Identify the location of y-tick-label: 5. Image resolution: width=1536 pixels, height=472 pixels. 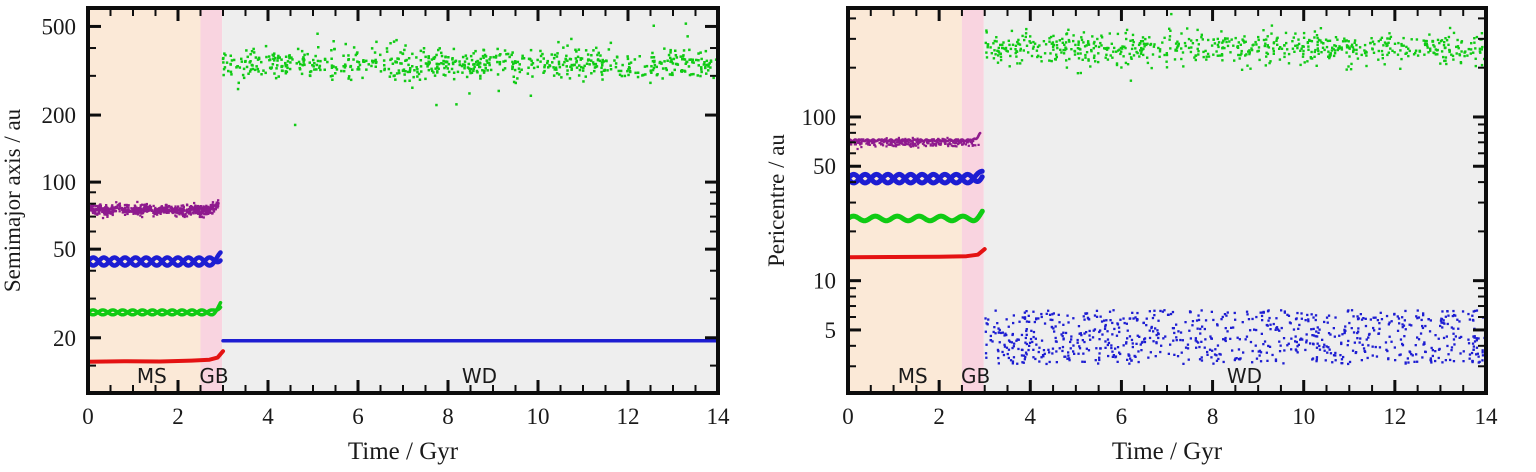
(831, 330).